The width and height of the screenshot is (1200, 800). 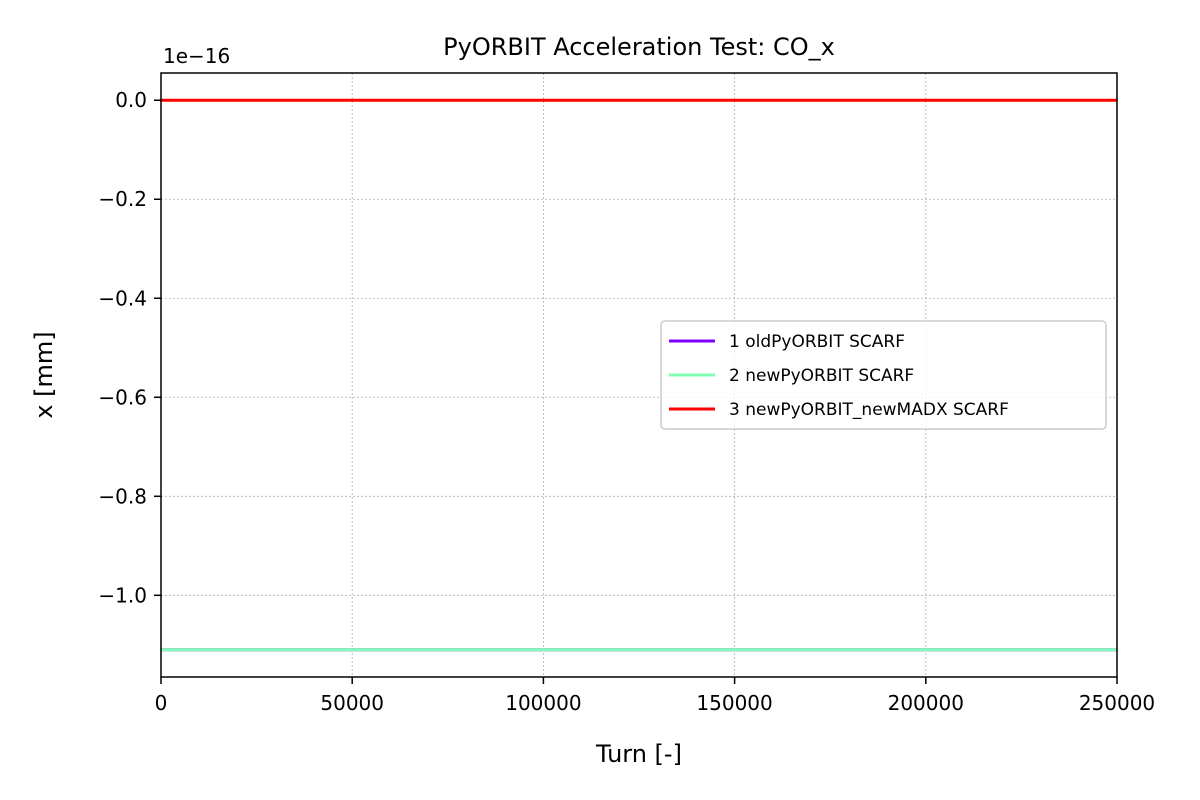 What do you see at coordinates (543, 703) in the screenshot?
I see `x-tick-label: 100000` at bounding box center [543, 703].